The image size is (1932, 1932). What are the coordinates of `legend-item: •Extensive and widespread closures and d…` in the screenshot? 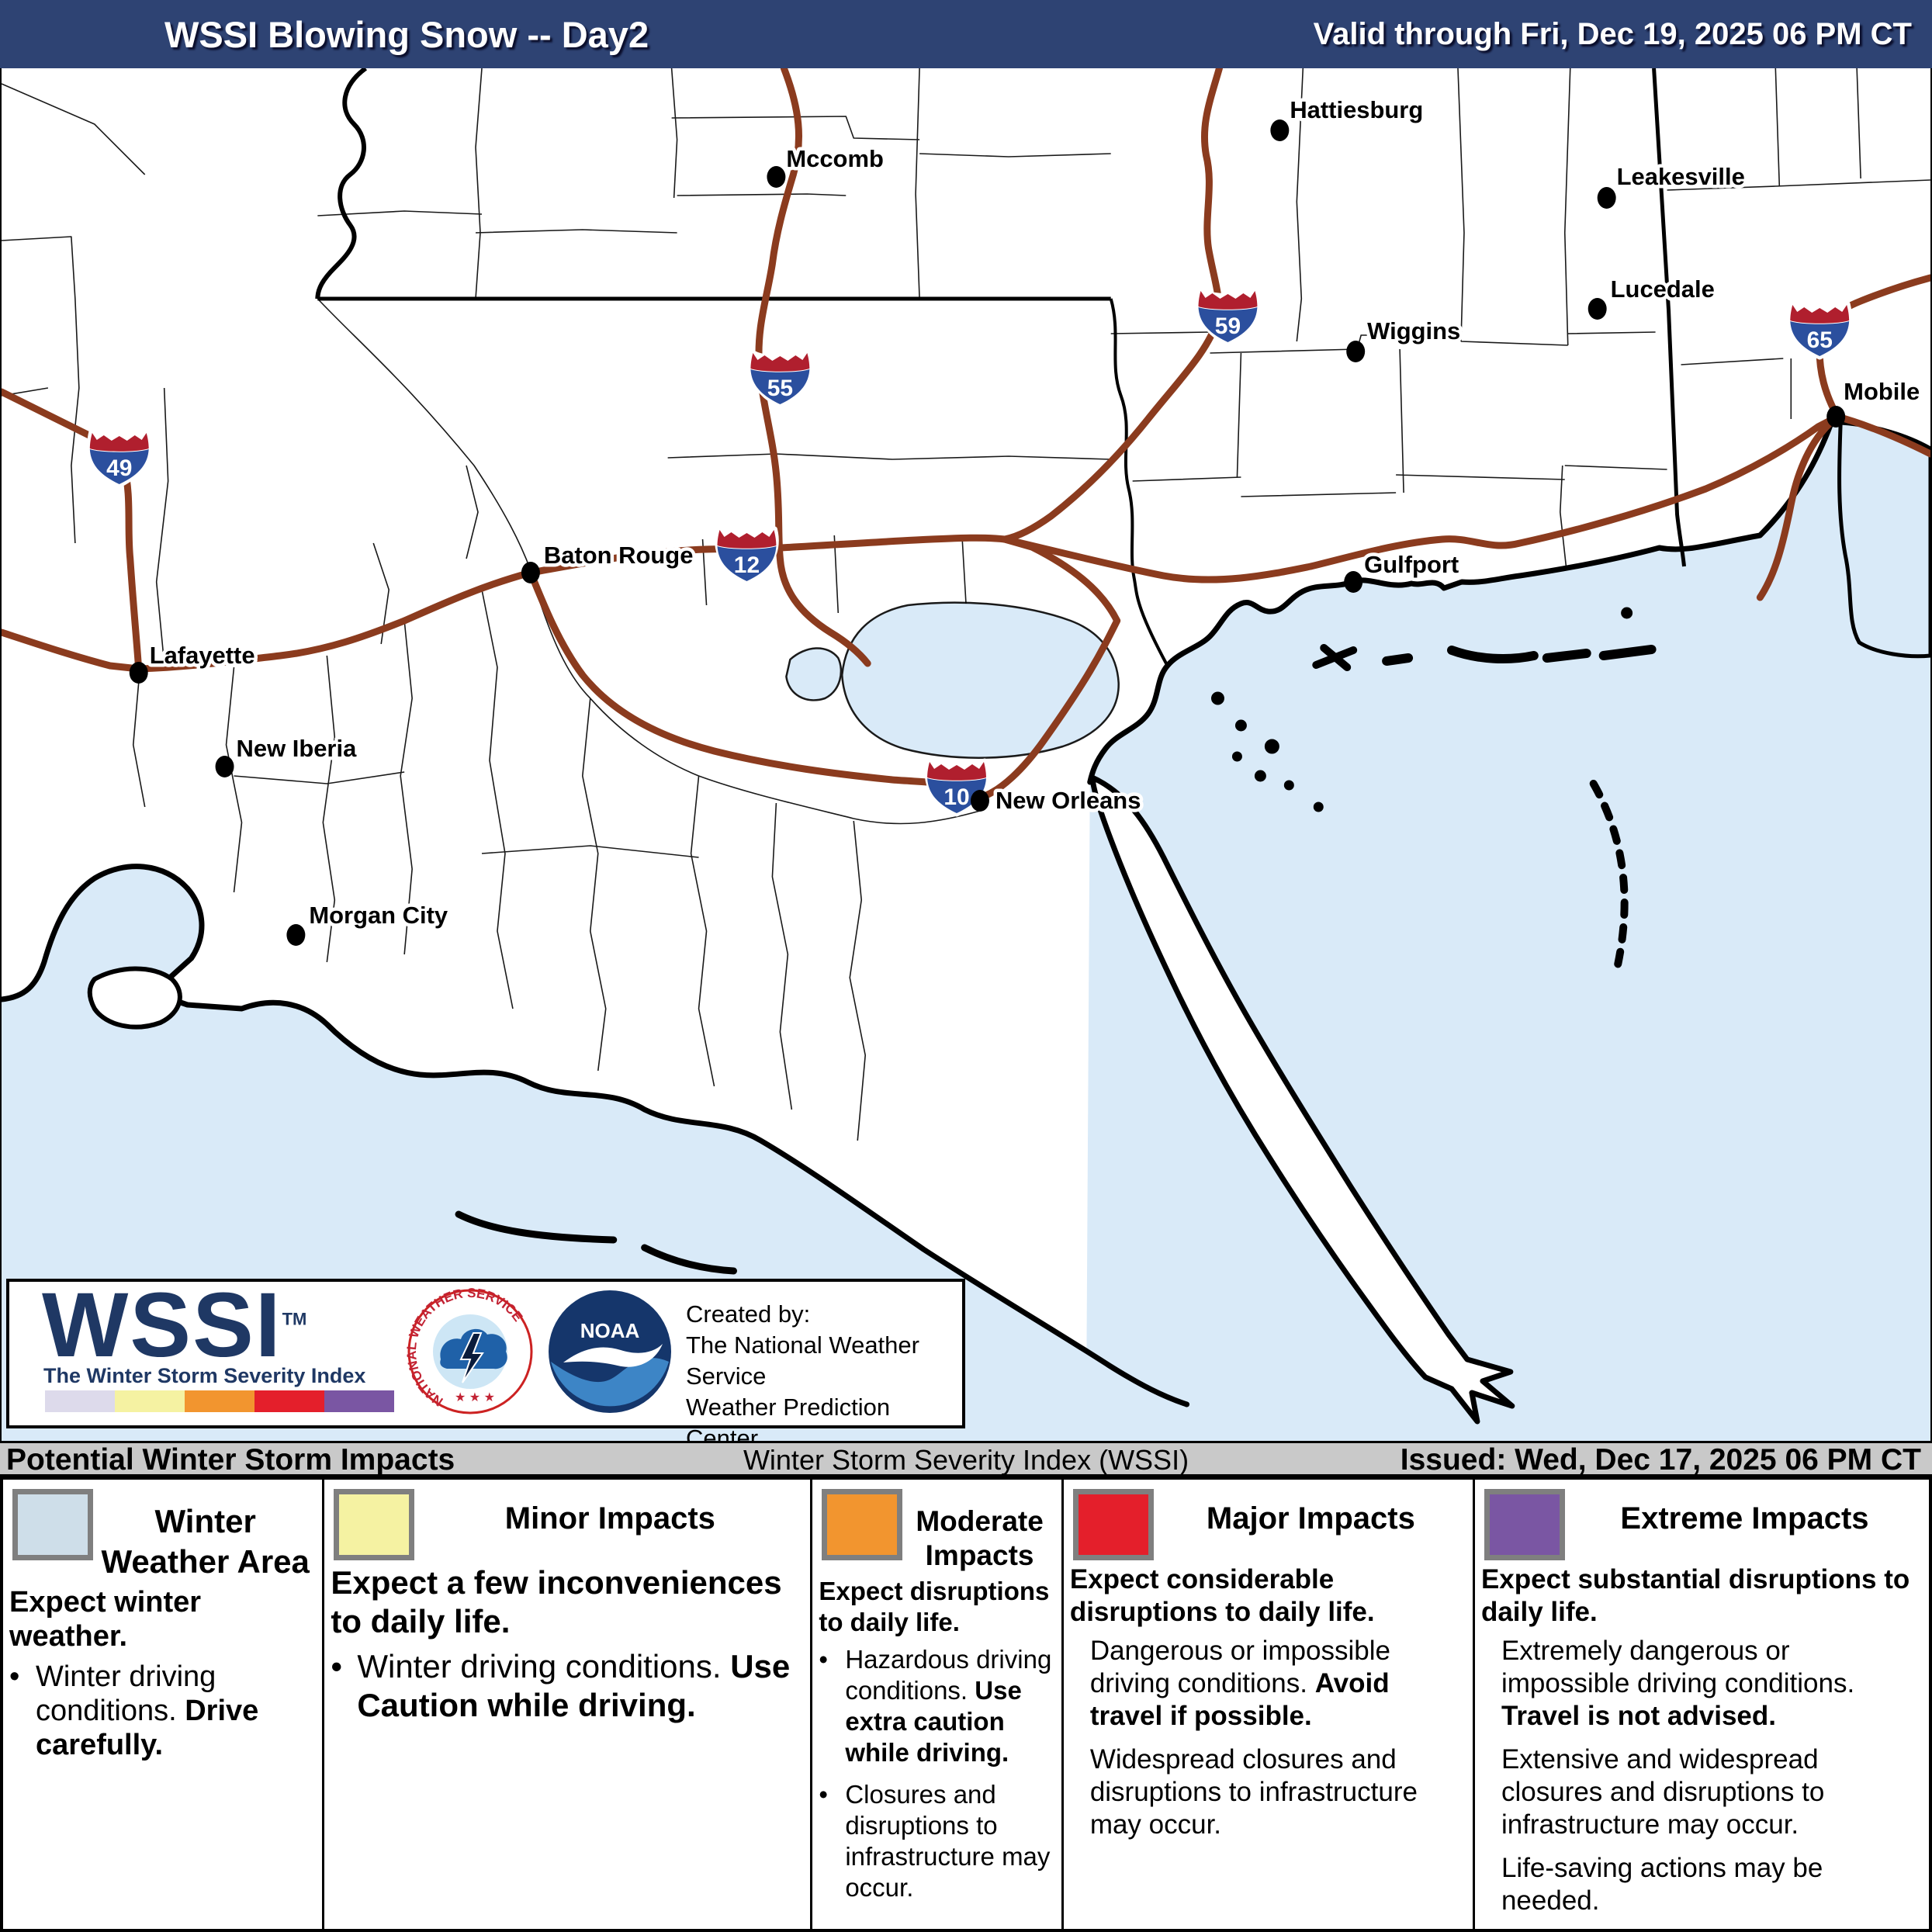 It's located at (1702, 1792).